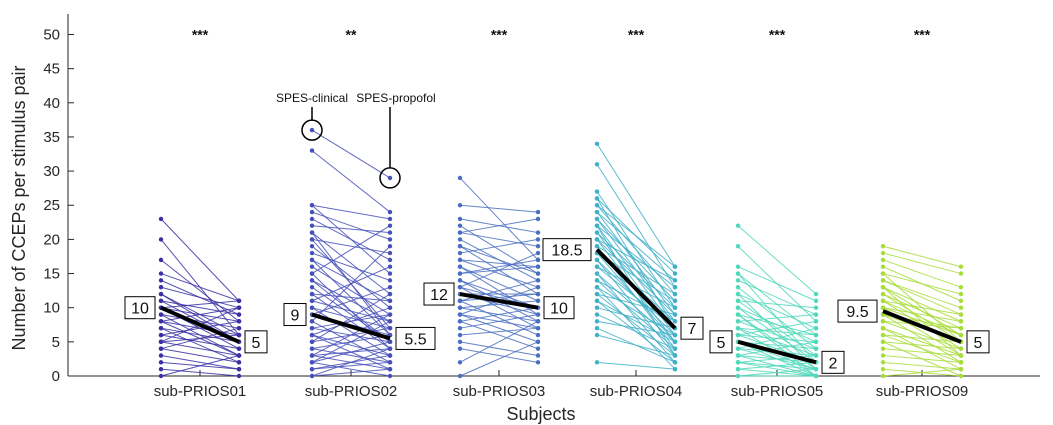  What do you see at coordinates (51, 69) in the screenshot?
I see `y-tick-label: 45` at bounding box center [51, 69].